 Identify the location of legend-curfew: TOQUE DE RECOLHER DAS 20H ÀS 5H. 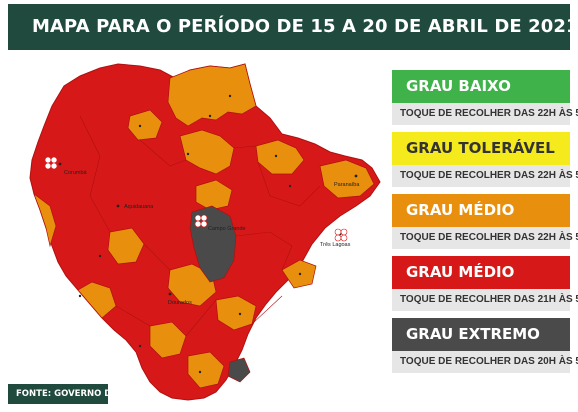
(485, 362).